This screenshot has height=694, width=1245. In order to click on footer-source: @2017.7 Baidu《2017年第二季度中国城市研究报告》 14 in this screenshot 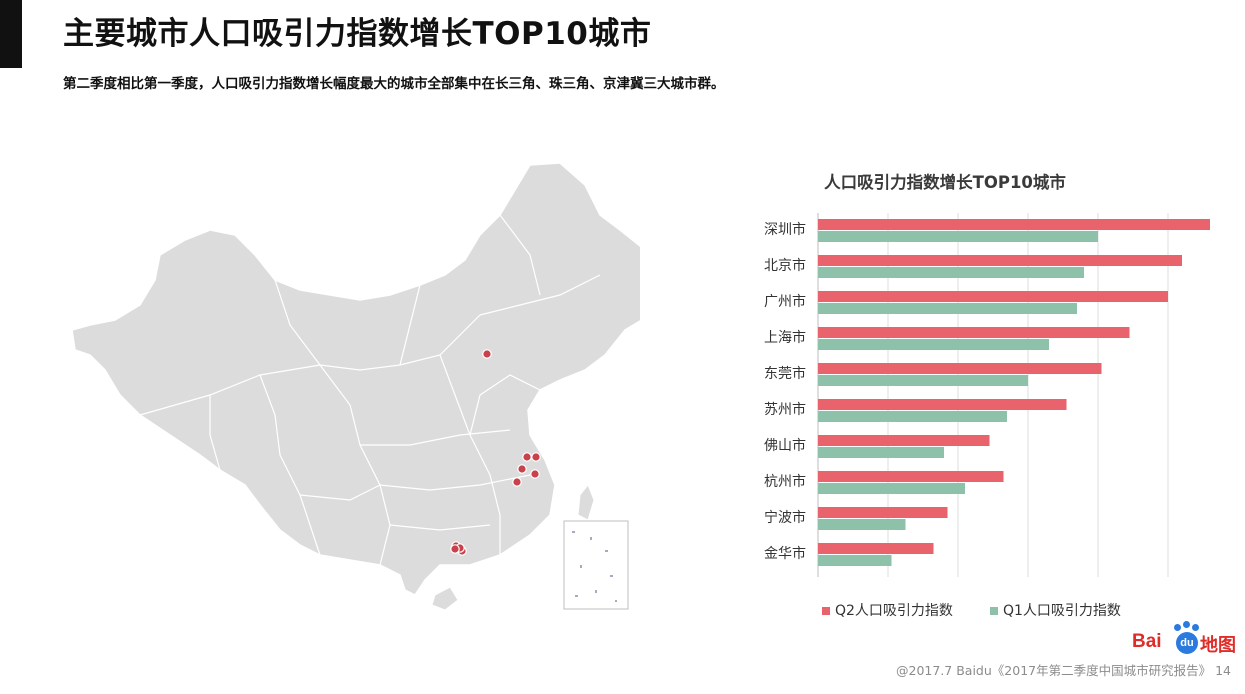, I will do `click(1063, 669)`.